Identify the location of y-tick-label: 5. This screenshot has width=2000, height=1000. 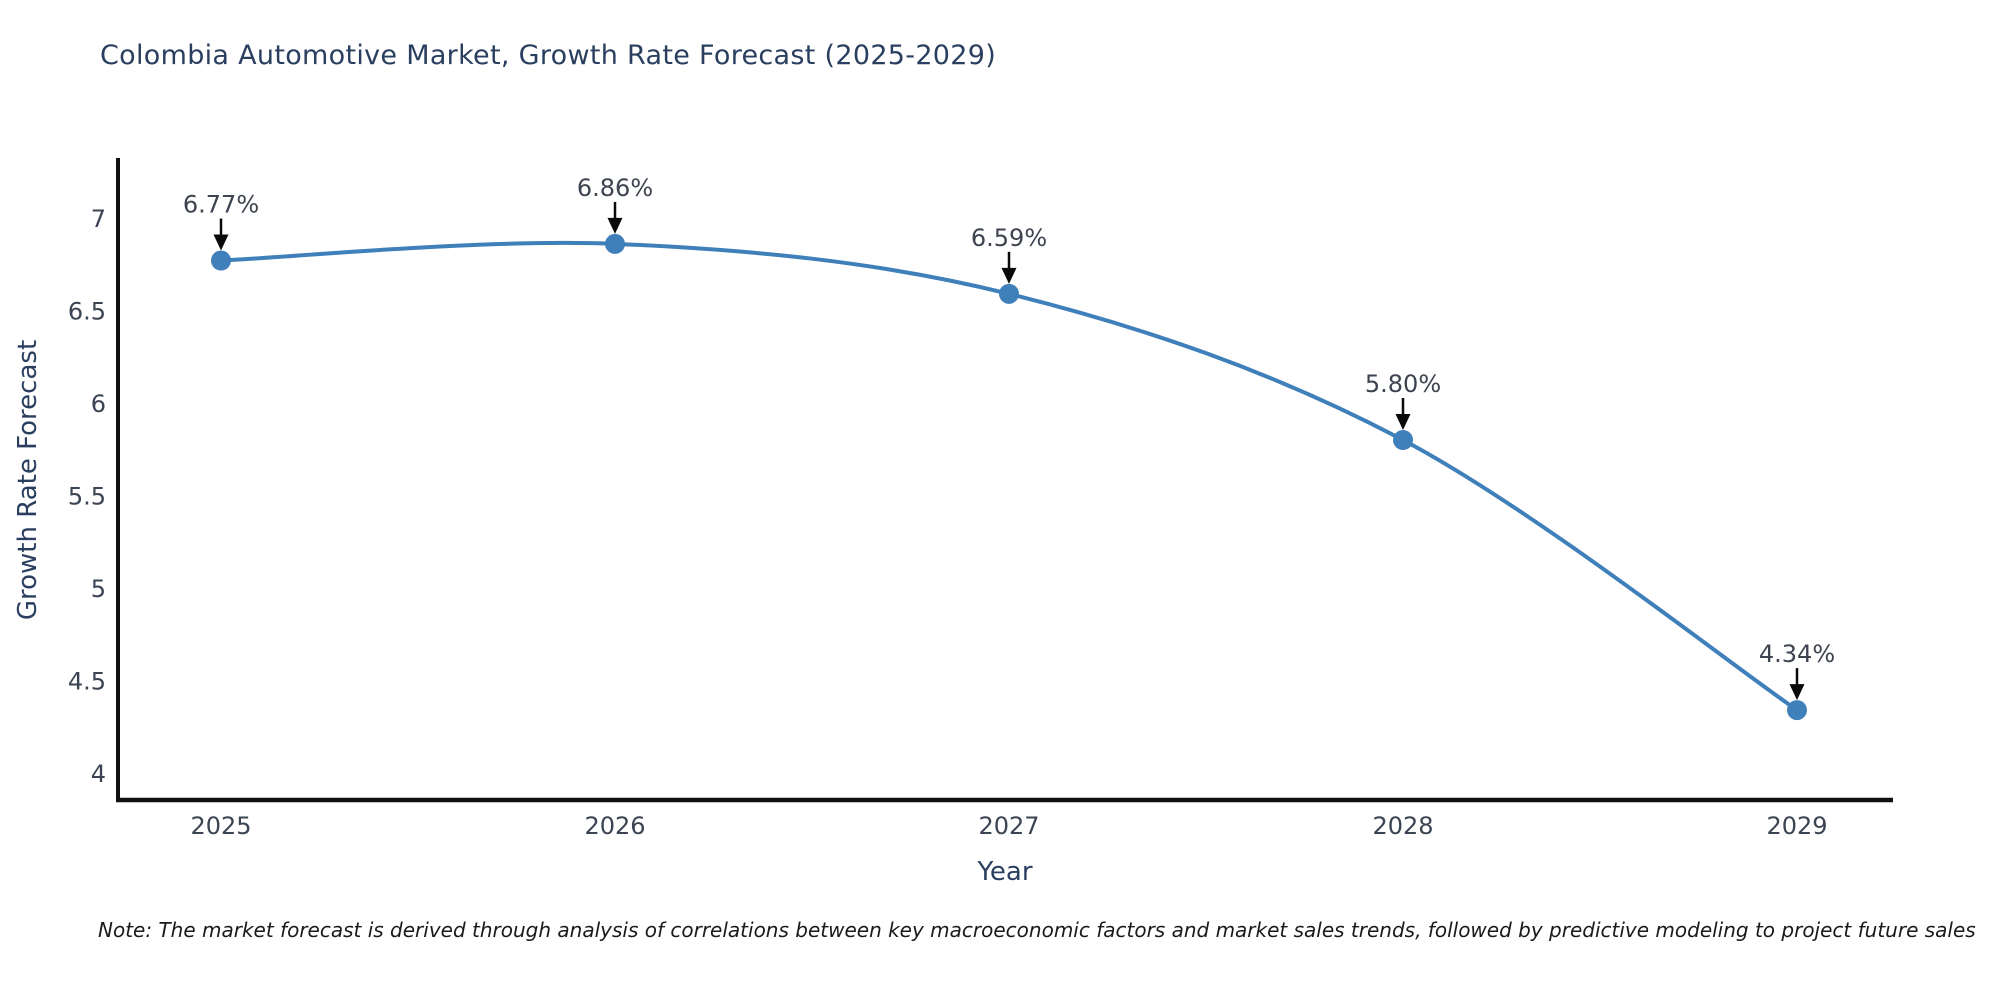
(98, 589).